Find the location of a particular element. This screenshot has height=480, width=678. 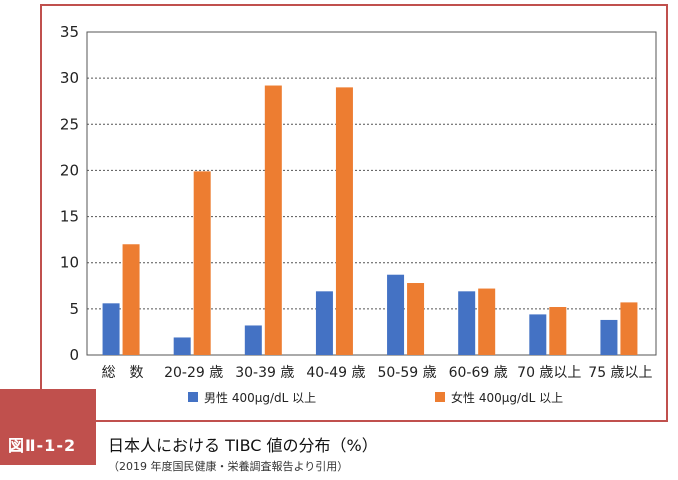

y-tick-label: 20 is located at coordinates (69, 170).